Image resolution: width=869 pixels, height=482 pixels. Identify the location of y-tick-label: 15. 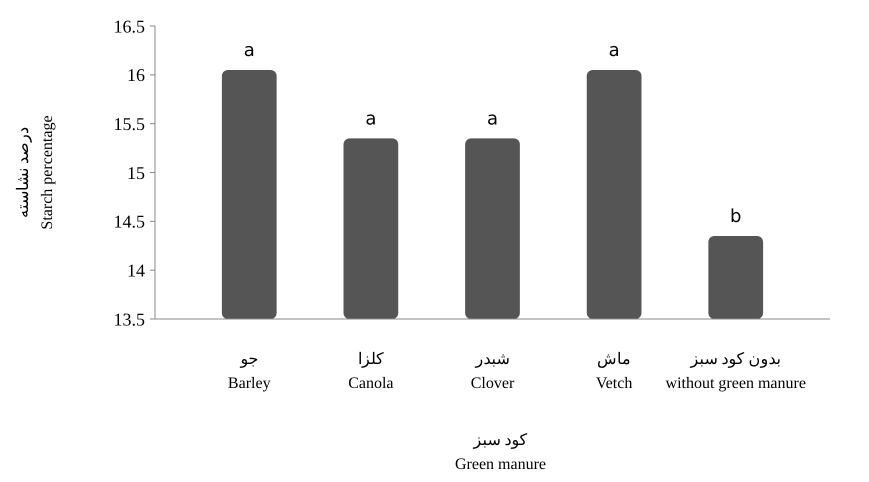
(136, 172).